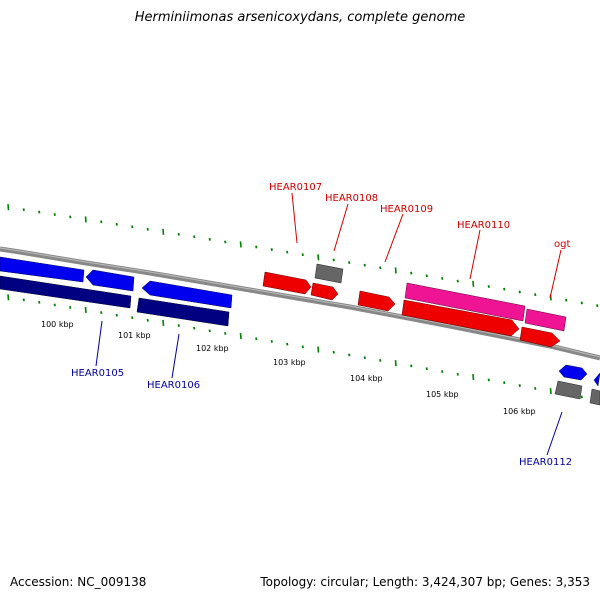  What do you see at coordinates (554, 433) in the screenshot?
I see `leader-hear0112` at bounding box center [554, 433].